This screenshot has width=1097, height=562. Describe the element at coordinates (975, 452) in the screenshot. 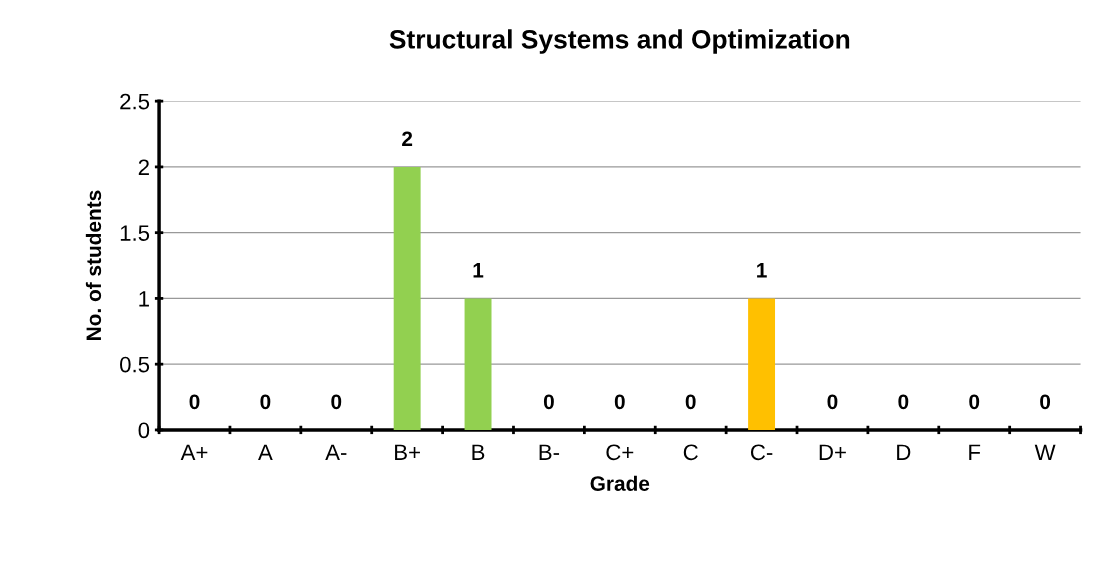

I see `x-tick-label: F` at that location.